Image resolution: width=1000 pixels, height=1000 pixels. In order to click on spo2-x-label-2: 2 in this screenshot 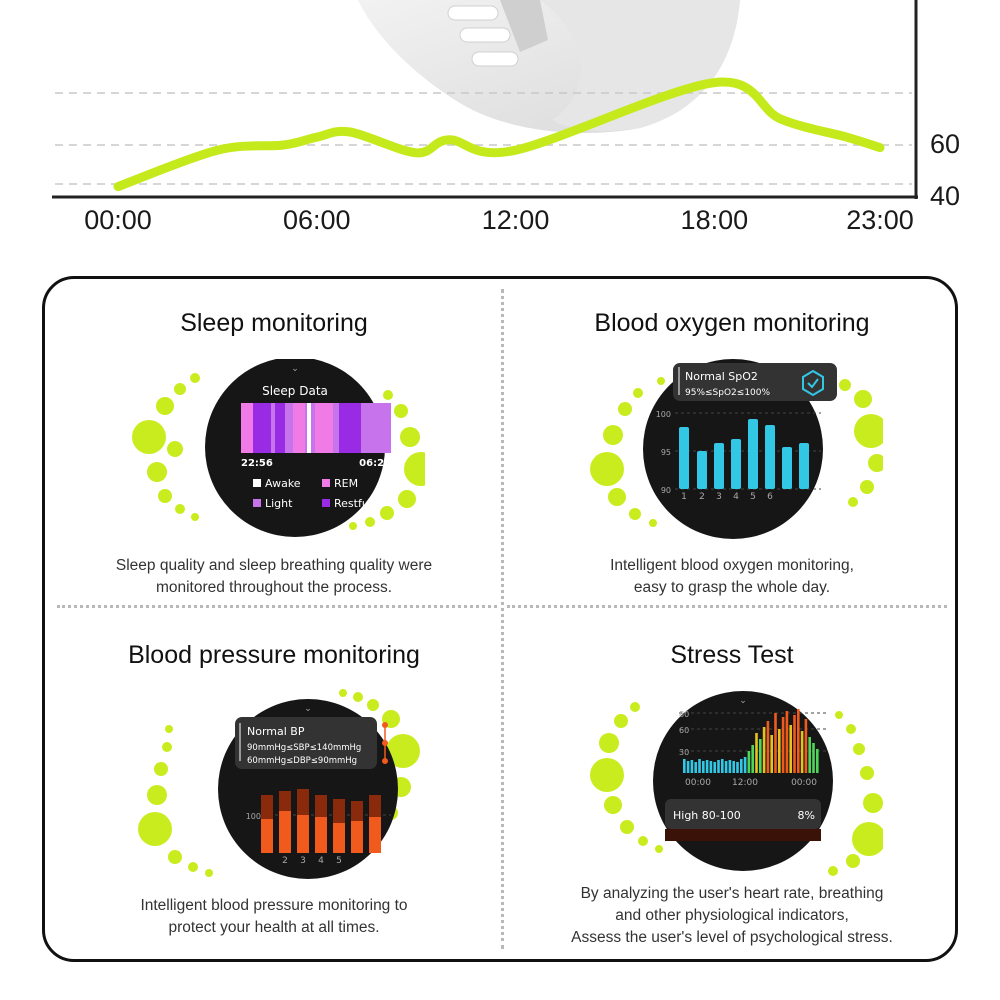, I will do `click(702, 497)`.